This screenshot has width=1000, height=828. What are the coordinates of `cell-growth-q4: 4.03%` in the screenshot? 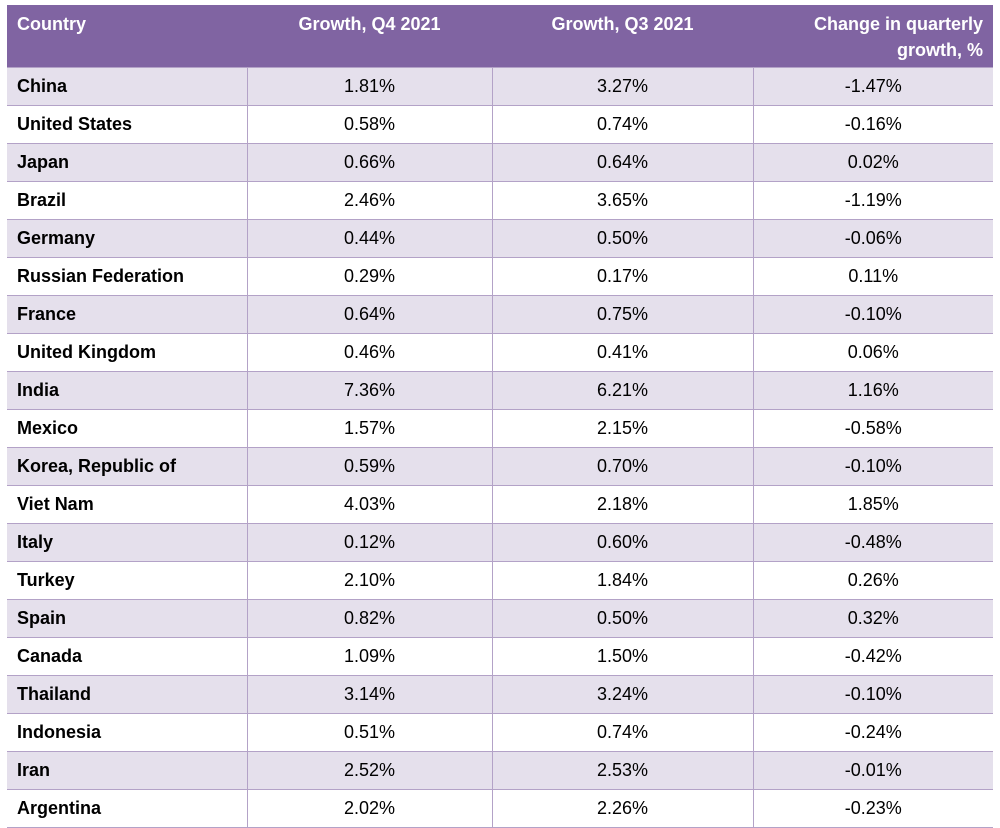 It's located at (369, 504).